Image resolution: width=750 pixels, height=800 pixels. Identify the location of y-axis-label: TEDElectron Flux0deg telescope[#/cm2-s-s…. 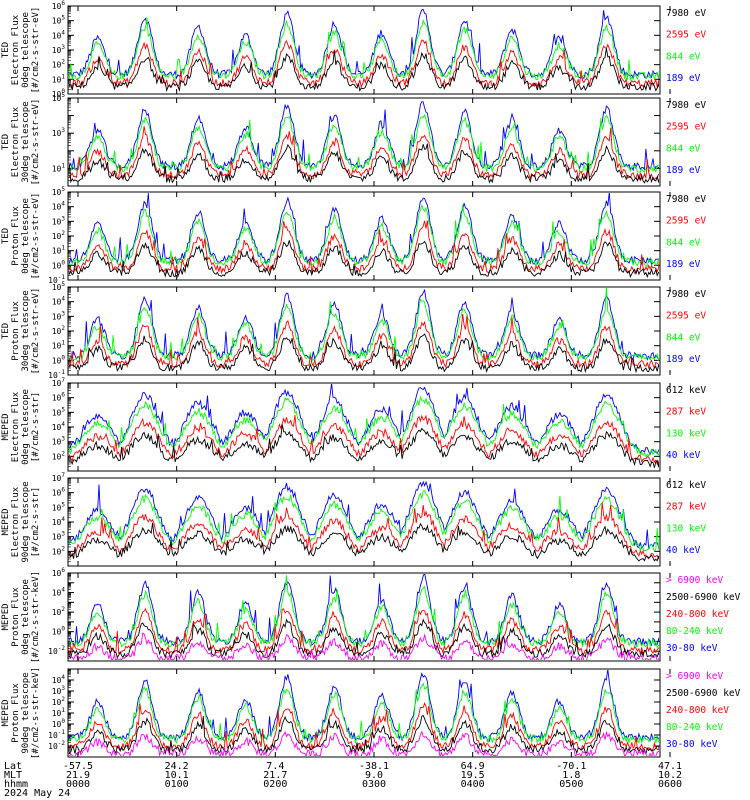
(21, 50).